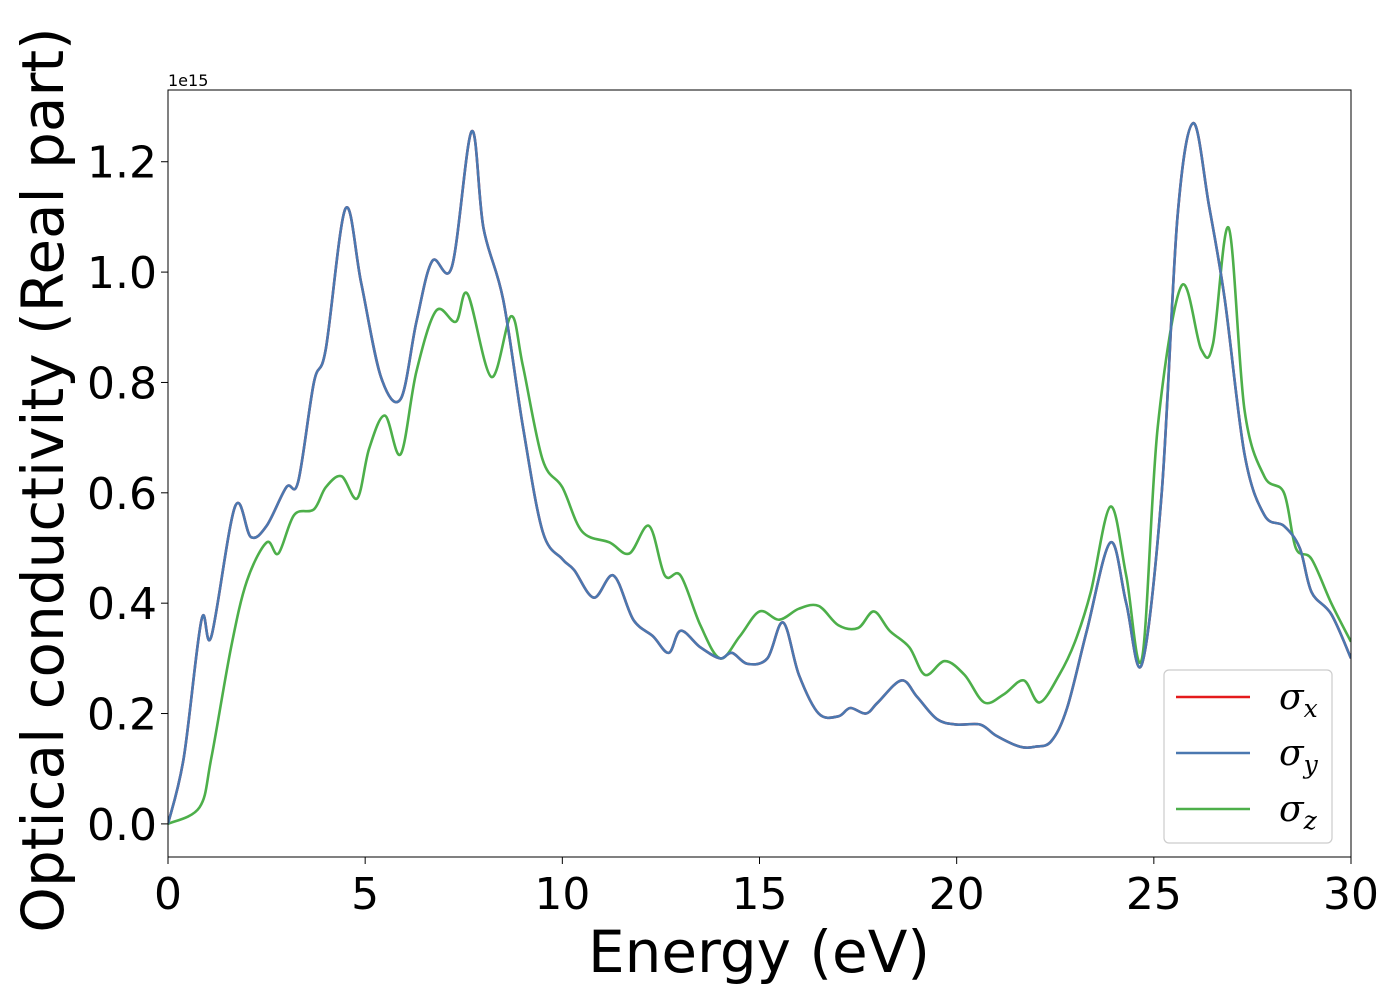 The width and height of the screenshot is (1400, 1000). I want to click on legend-label-x: σx, so click(1298, 700).